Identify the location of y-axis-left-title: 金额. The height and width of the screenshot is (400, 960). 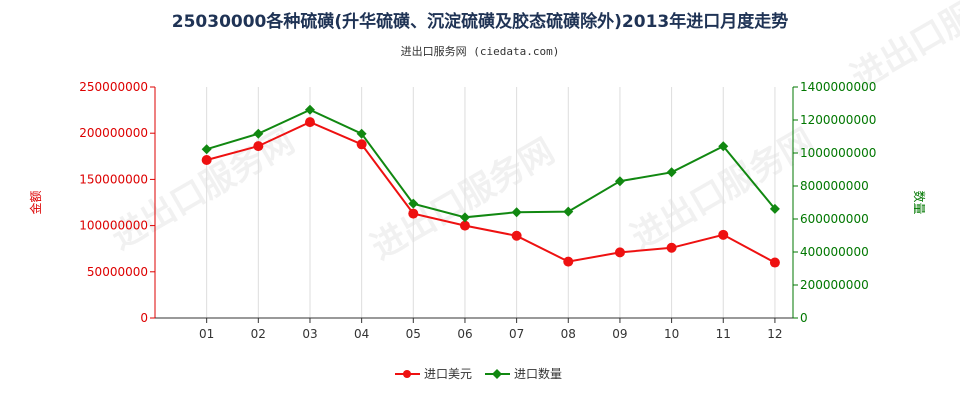
(35, 202).